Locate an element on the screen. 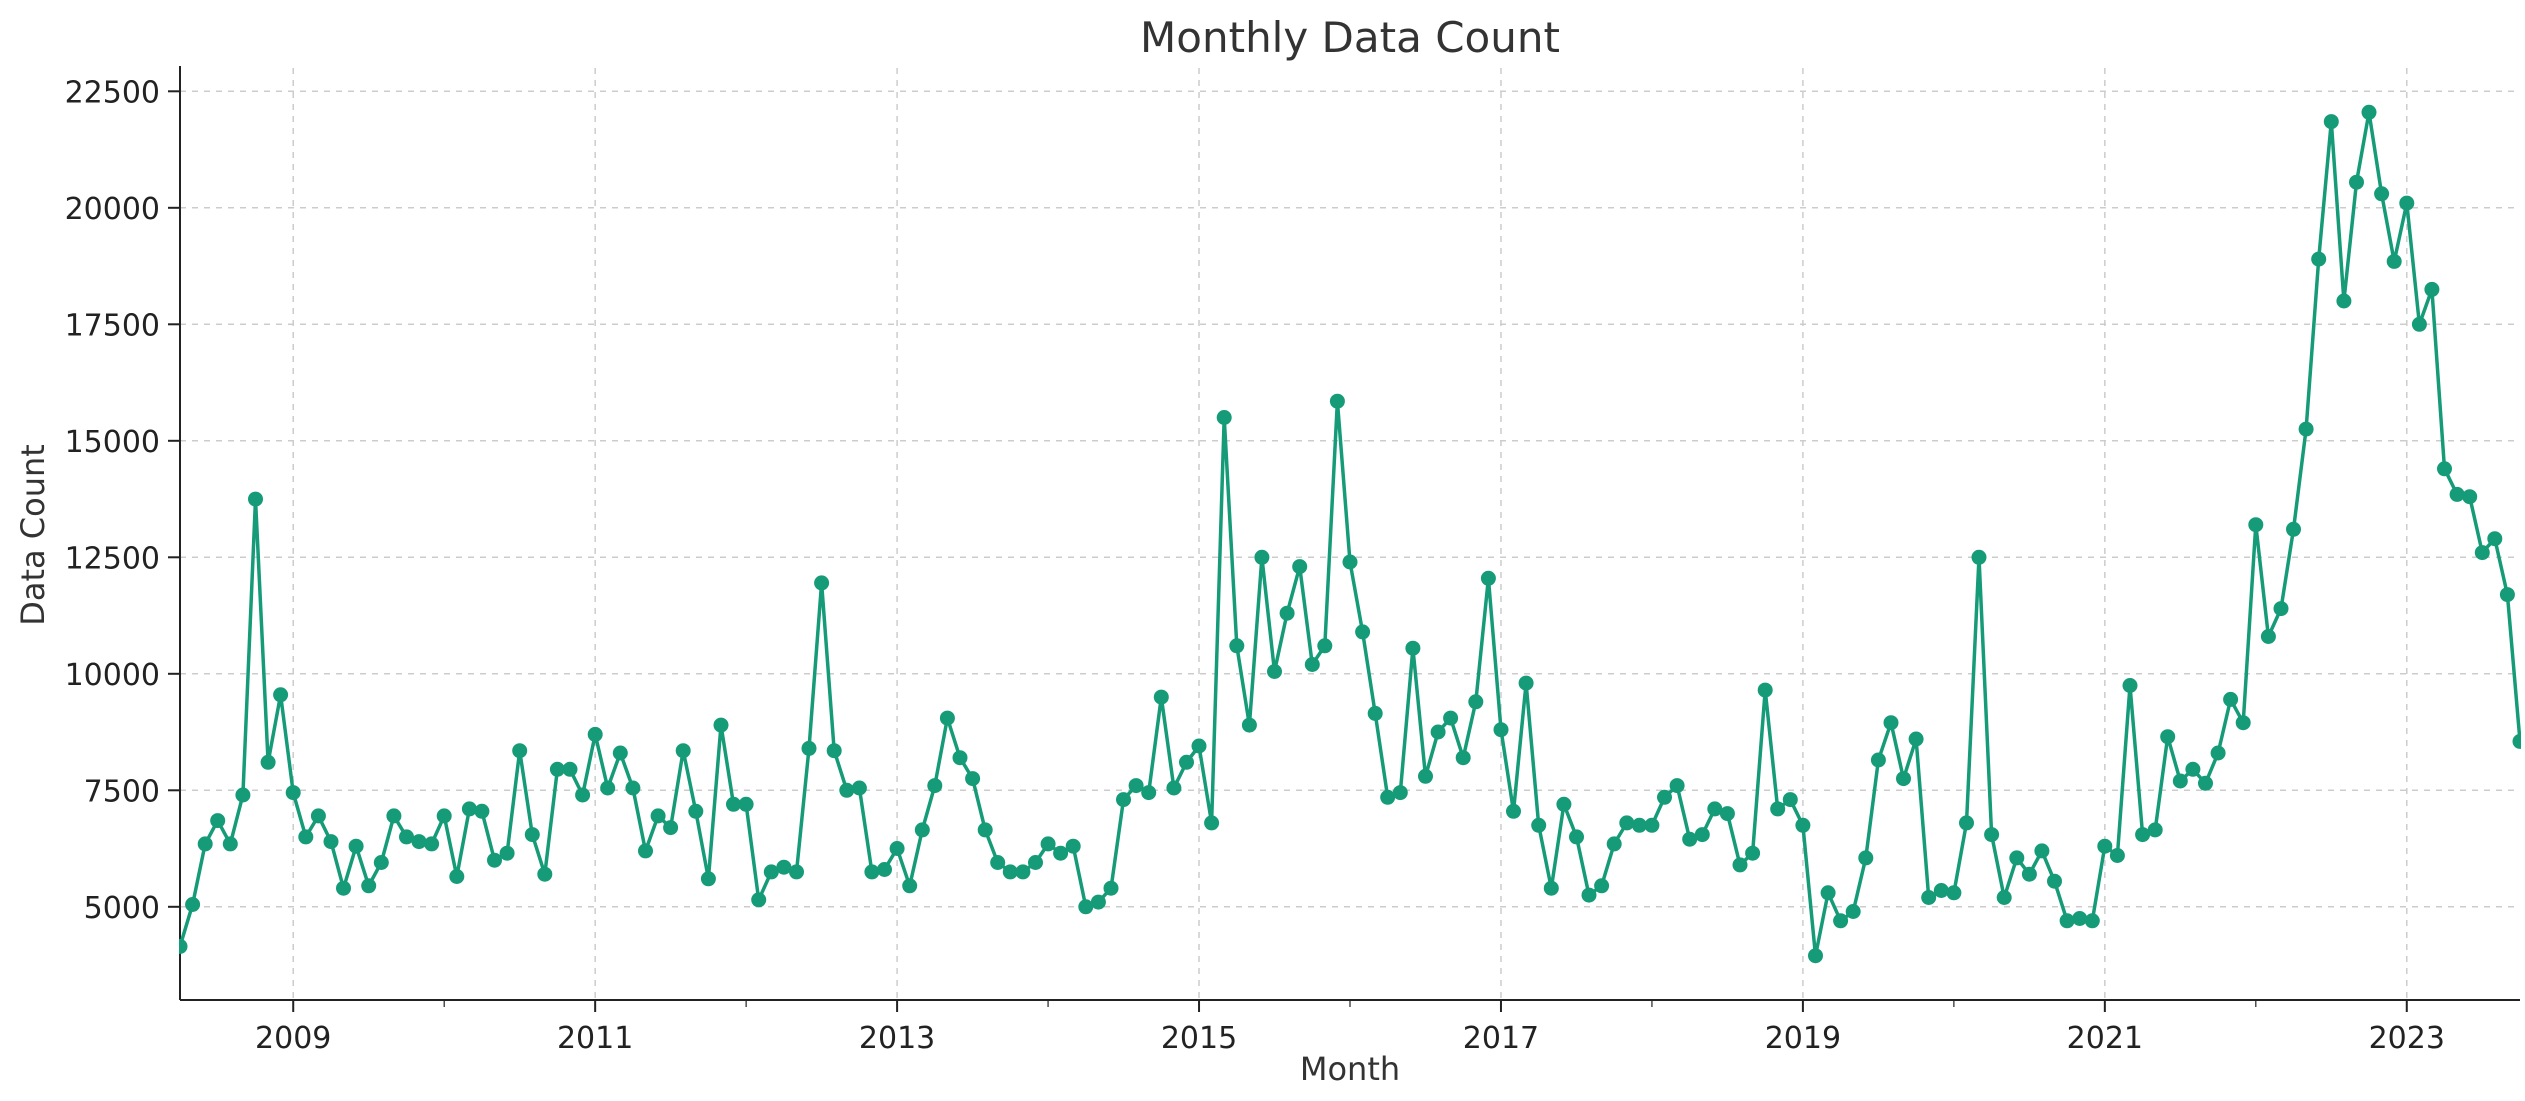 The height and width of the screenshot is (1101, 2525). y-tick-label: 5000 is located at coordinates (122, 908).